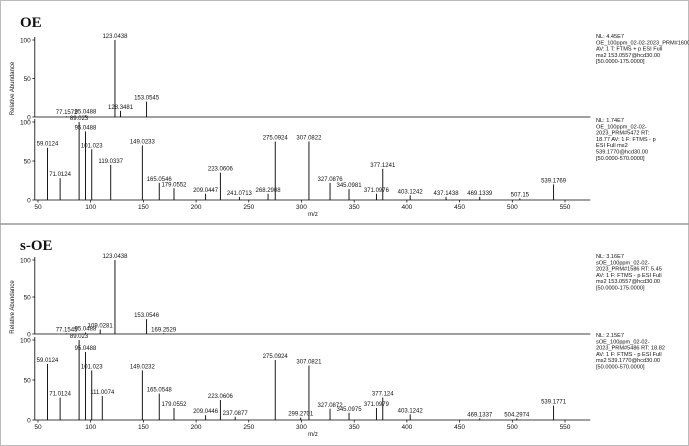  I want to click on peak-label: 539.1769, so click(554, 181).